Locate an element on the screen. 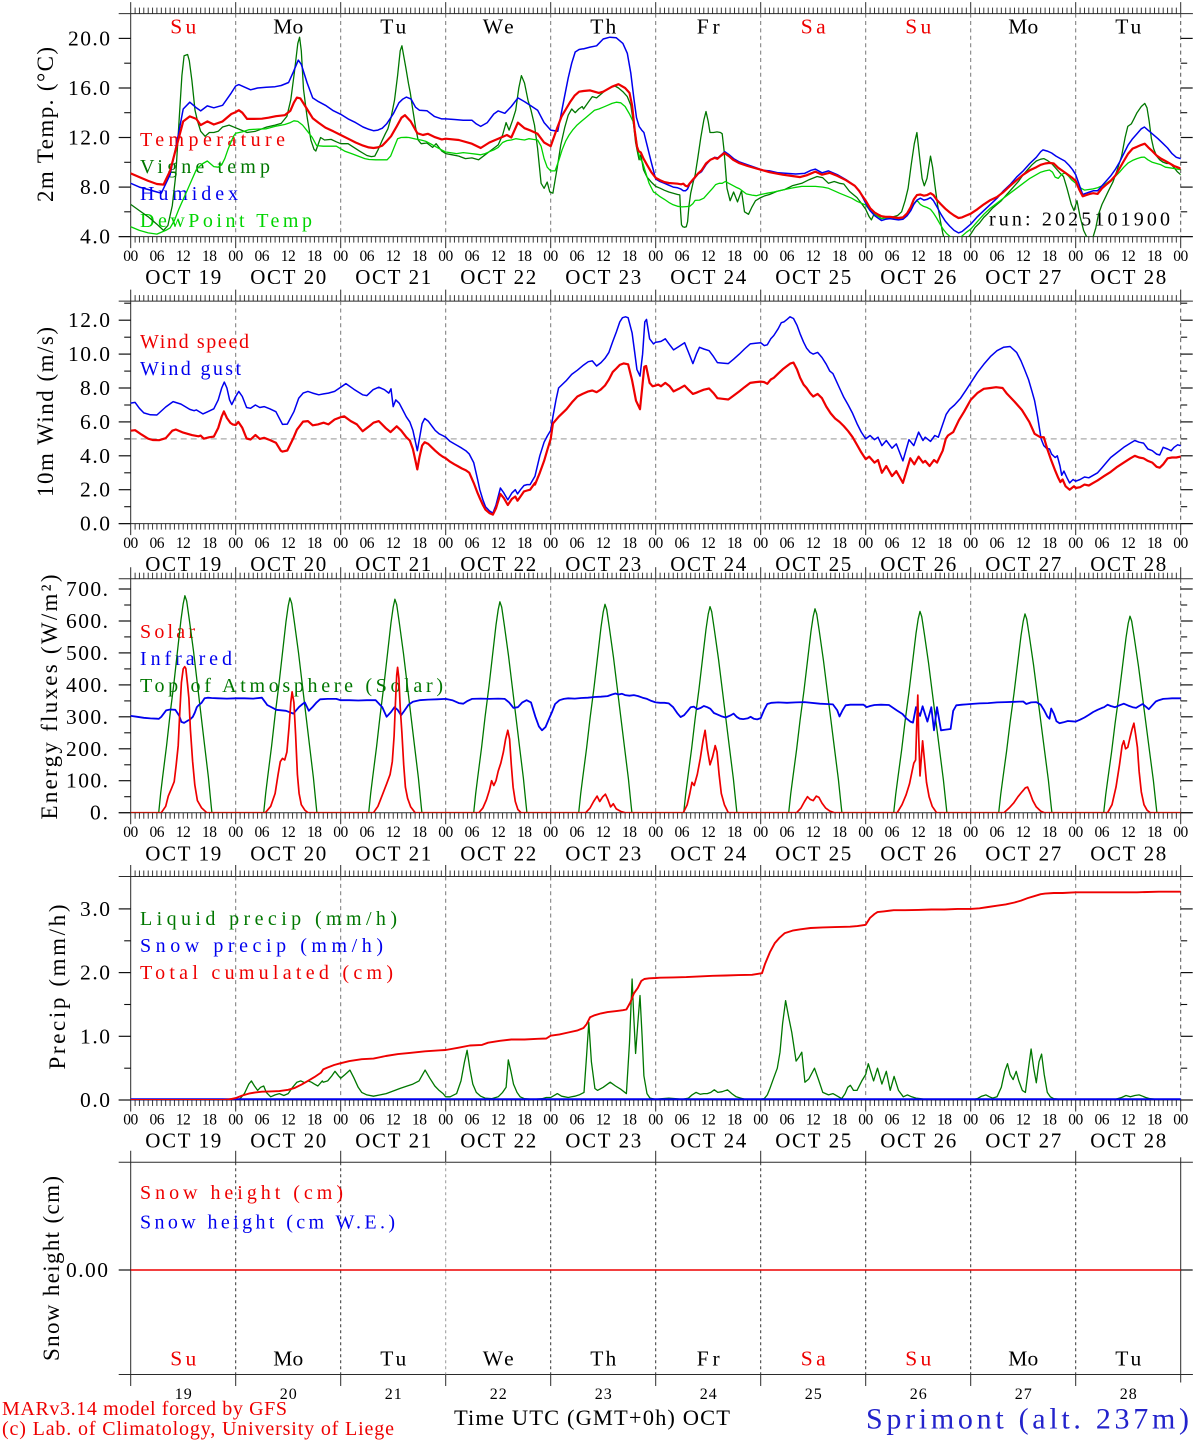 The width and height of the screenshot is (1194, 1440). svg-text: 12.0 is located at coordinates (89, 320).